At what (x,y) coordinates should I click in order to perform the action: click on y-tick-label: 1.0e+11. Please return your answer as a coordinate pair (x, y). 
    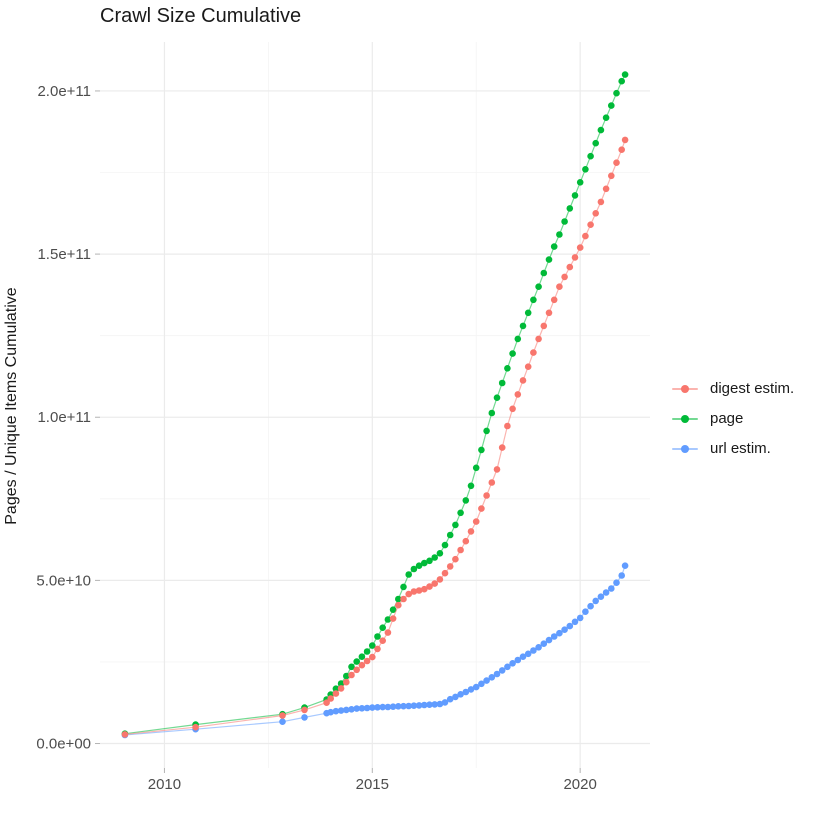
    Looking at the image, I should click on (64, 417).